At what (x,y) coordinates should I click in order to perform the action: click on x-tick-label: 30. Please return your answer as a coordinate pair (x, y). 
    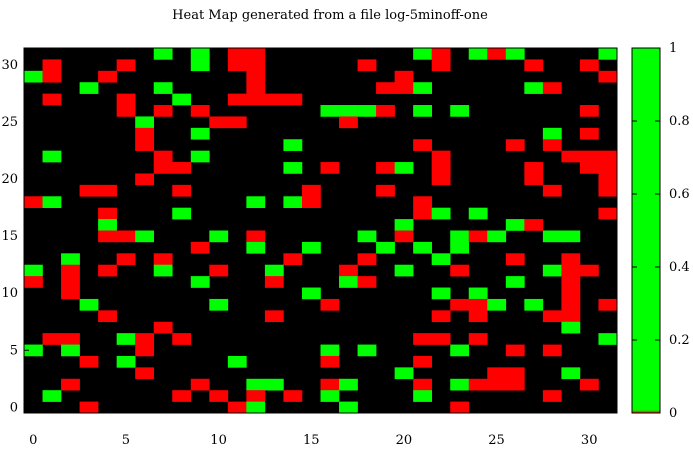
    Looking at the image, I should click on (589, 440).